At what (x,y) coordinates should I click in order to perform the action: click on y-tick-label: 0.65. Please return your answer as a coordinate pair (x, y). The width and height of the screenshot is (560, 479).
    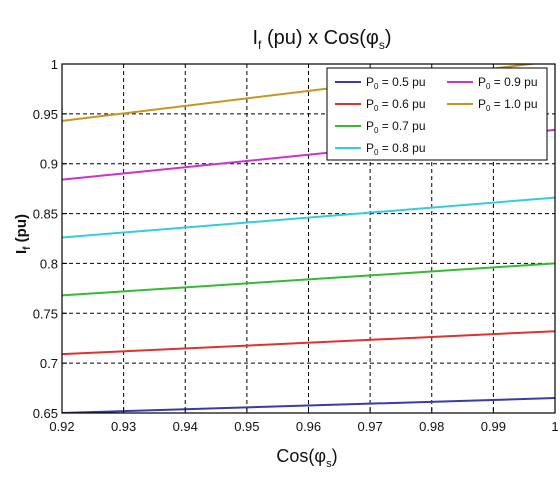
    Looking at the image, I should click on (45, 413).